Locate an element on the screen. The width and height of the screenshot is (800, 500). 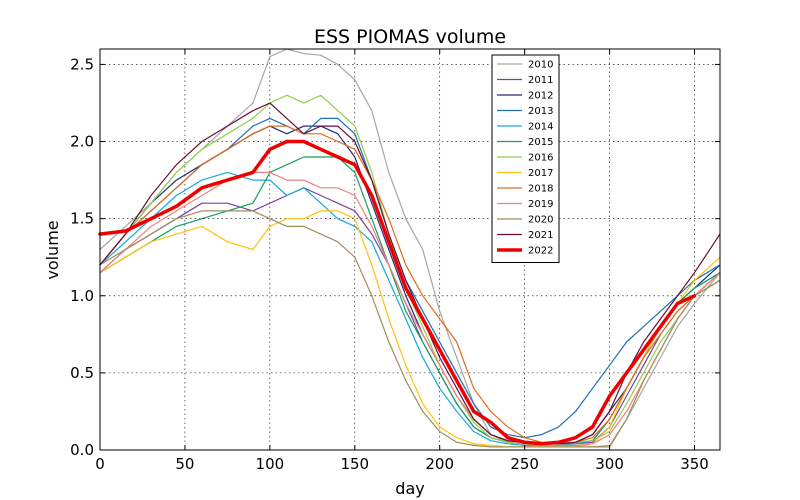
legend-label: 2020 is located at coordinates (540, 220).